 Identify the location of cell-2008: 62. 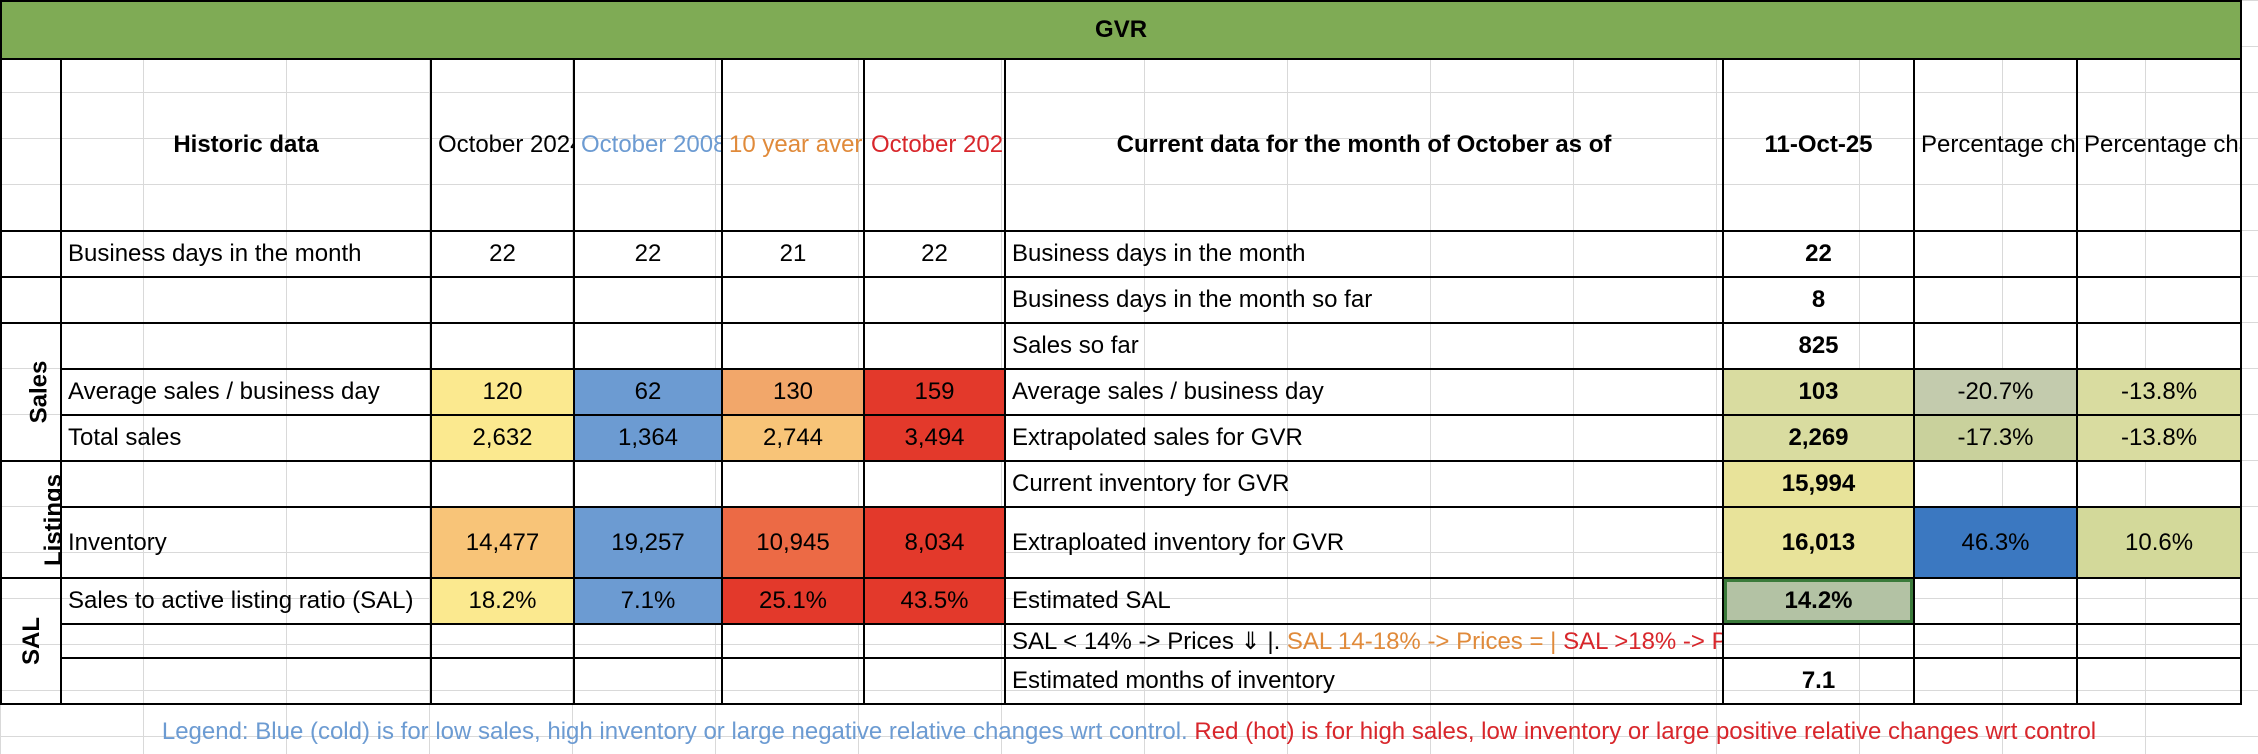
(648, 392).